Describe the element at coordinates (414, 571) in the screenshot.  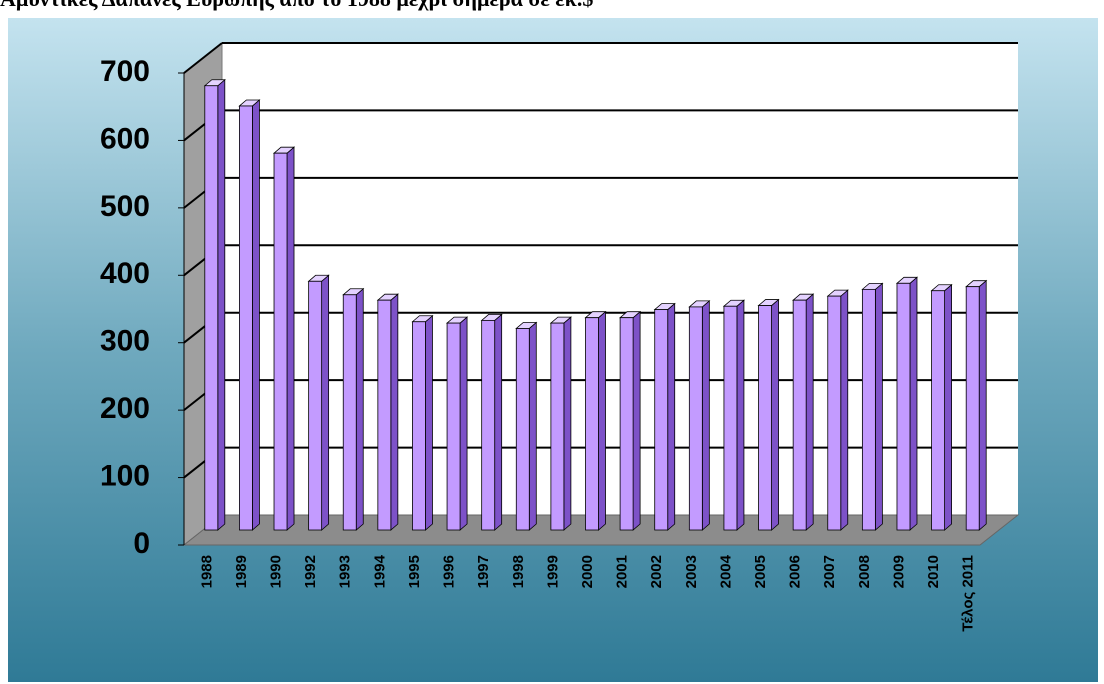
I see `x-tick-label: 1995` at that location.